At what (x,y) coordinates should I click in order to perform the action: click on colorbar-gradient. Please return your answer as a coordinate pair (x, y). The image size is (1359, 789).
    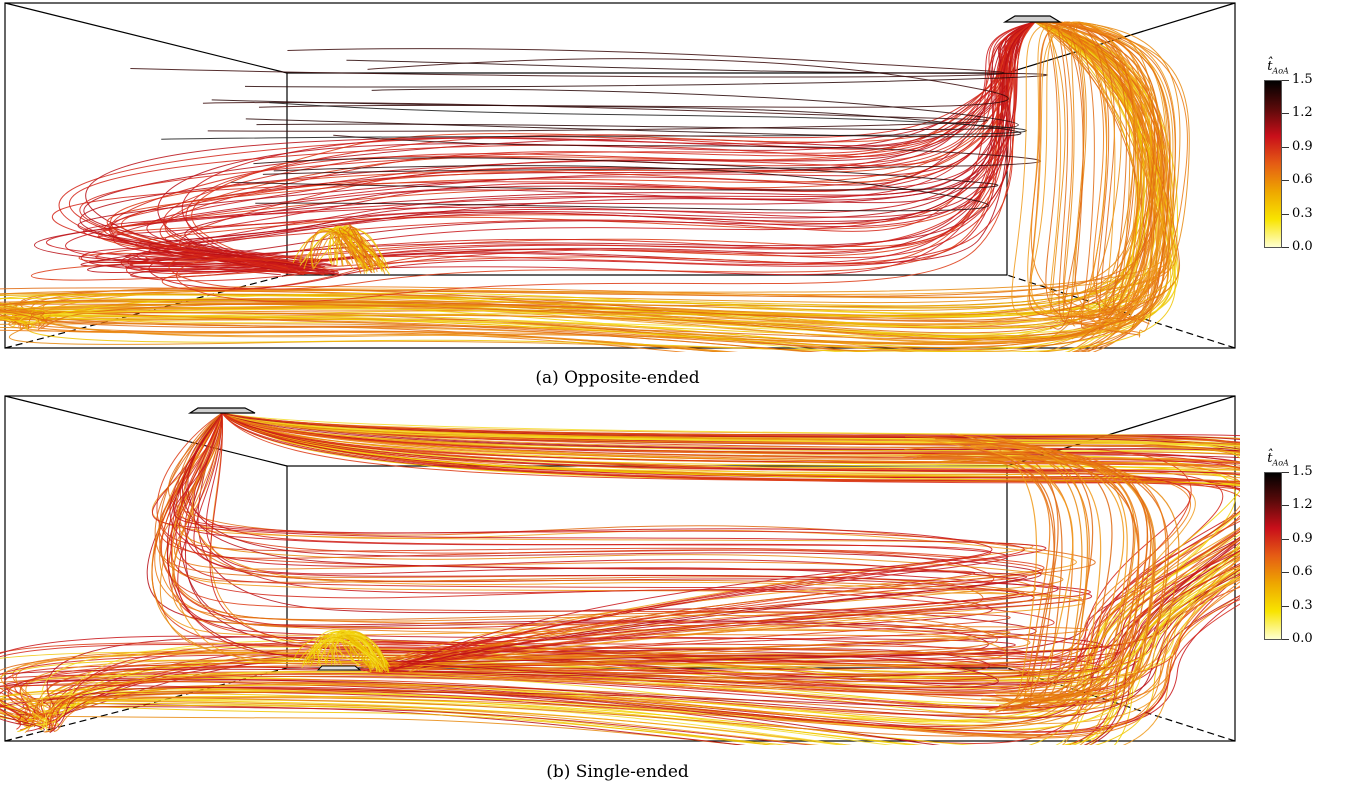
    Looking at the image, I should click on (1273, 164).